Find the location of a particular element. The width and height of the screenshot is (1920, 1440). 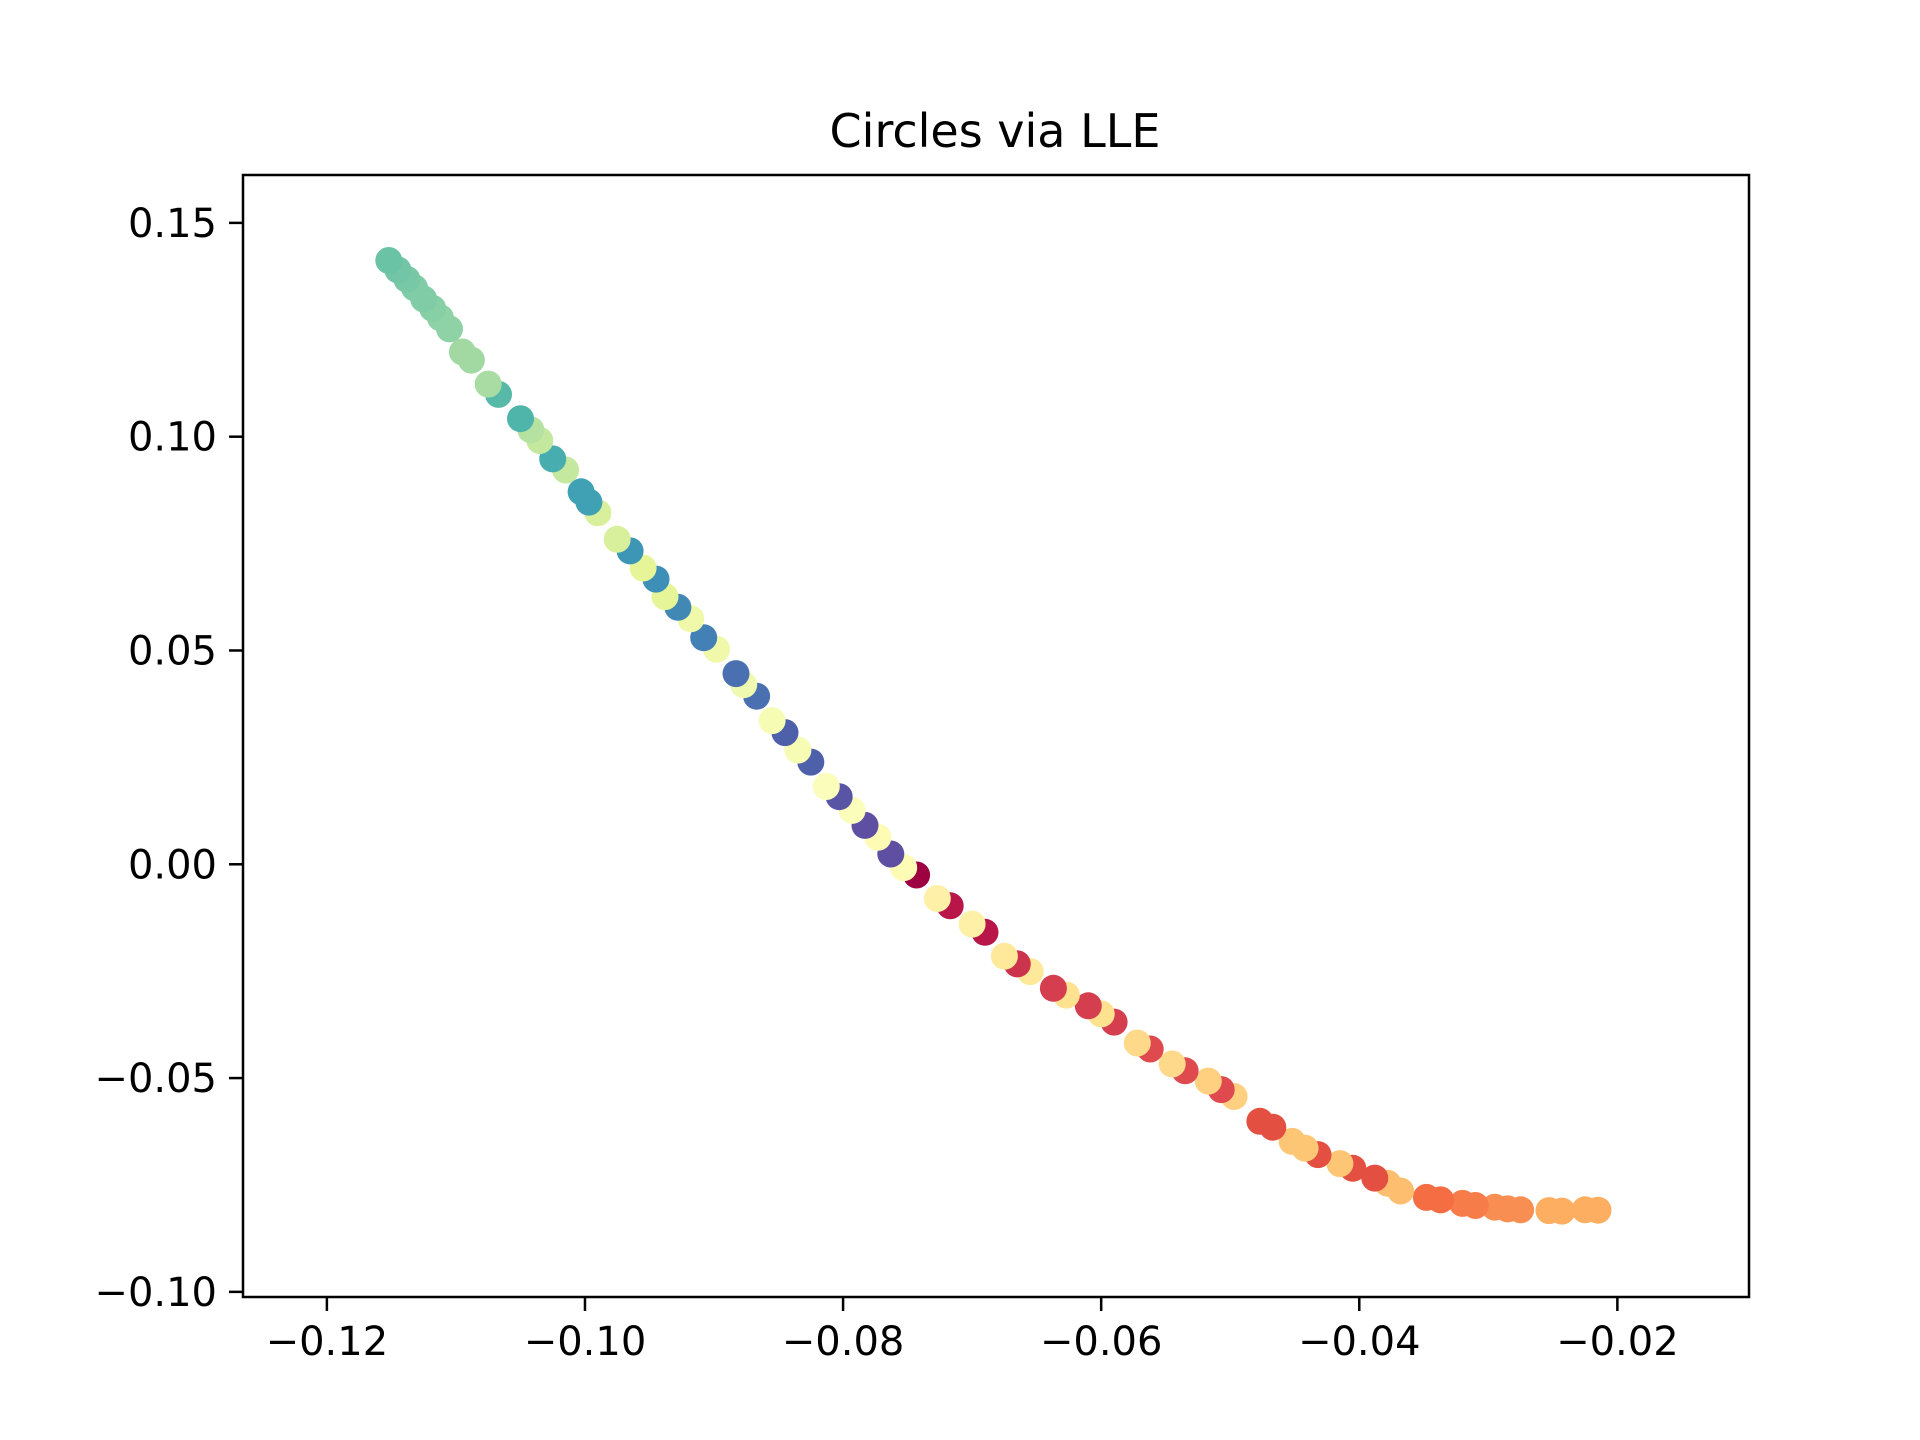

x-tick-label-5: −0.02 is located at coordinates (1617, 1342).